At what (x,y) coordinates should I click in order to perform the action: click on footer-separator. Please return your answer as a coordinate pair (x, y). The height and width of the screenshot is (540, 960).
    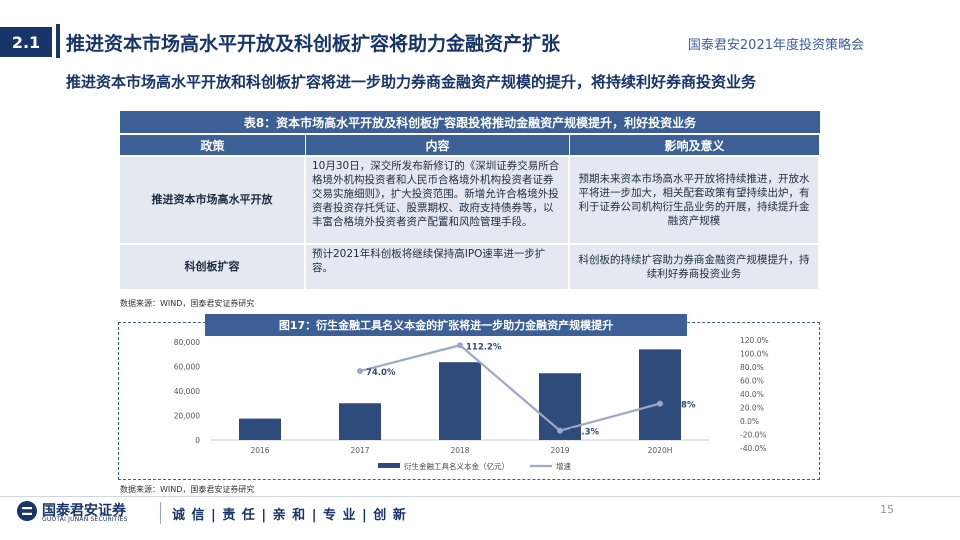
    Looking at the image, I should click on (160, 513).